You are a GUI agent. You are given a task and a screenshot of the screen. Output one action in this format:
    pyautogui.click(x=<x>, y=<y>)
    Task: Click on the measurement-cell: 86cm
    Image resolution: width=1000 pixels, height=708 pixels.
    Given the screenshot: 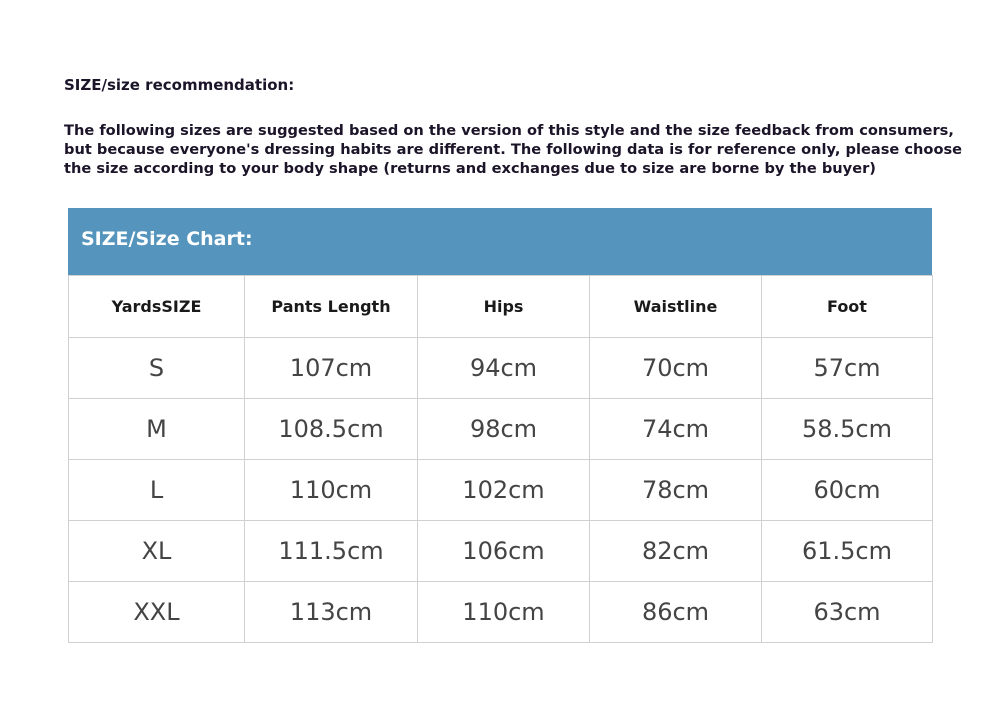 What is the action you would take?
    pyautogui.click(x=675, y=612)
    